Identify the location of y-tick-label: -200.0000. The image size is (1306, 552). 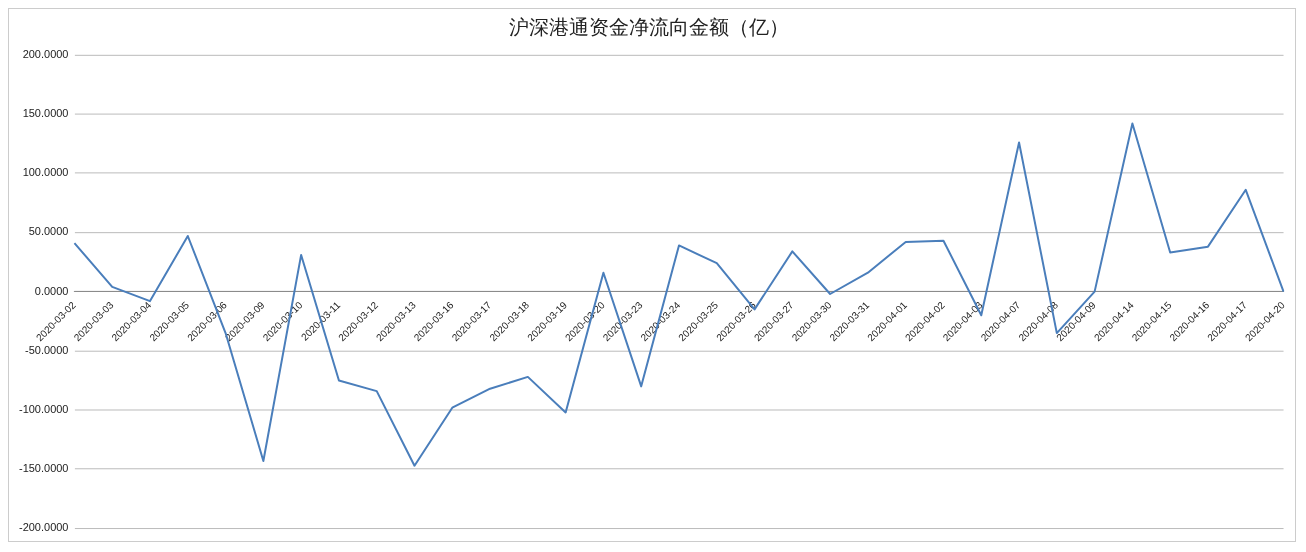
(43, 527).